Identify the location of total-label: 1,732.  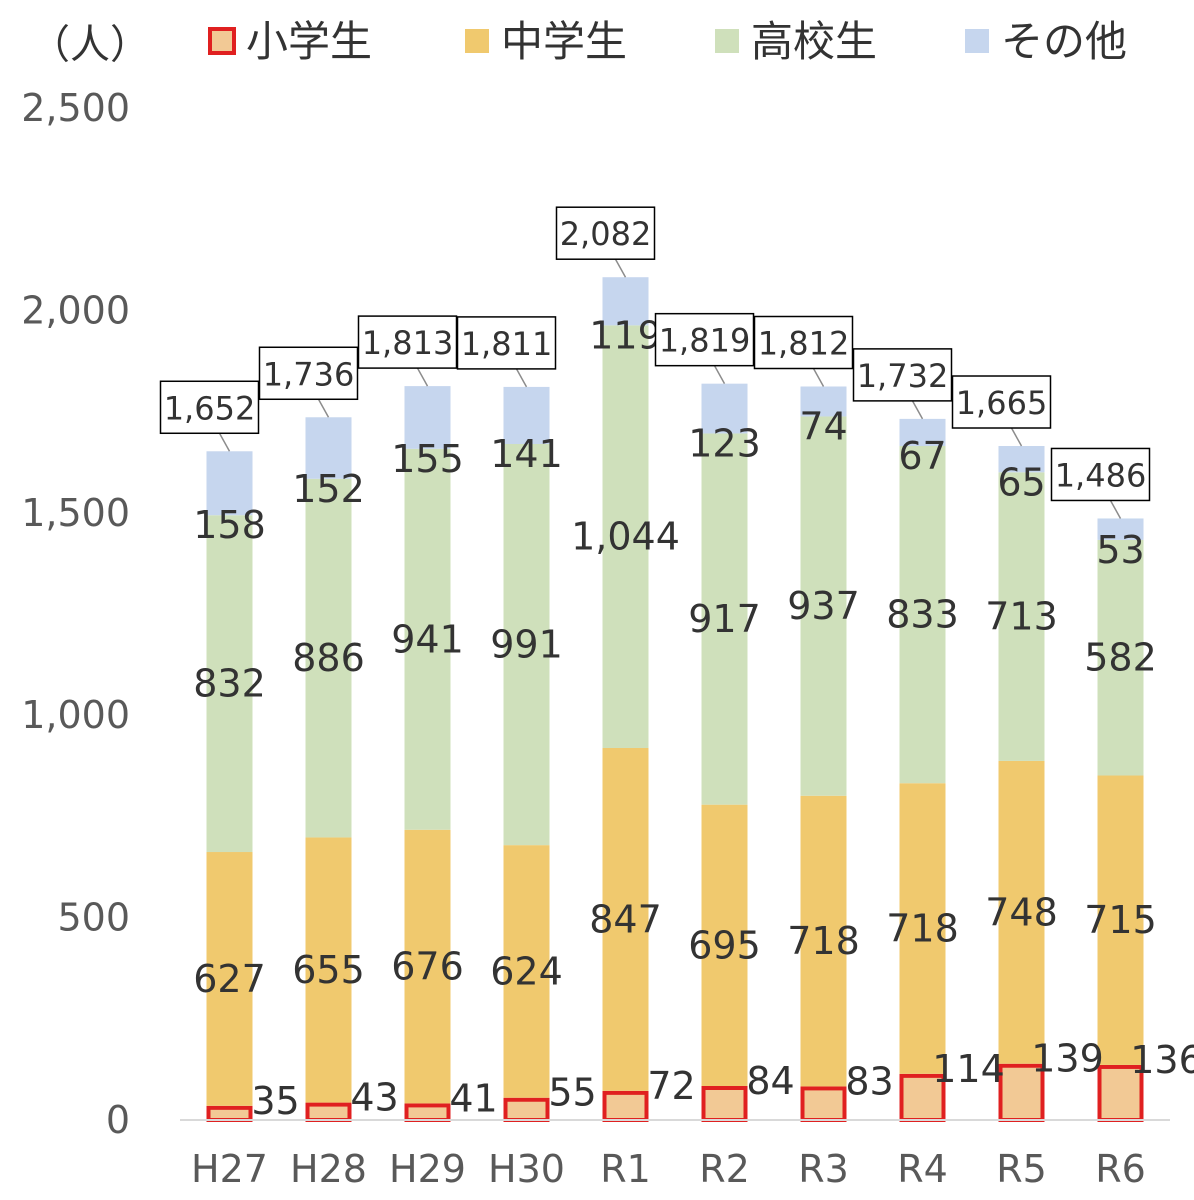
(903, 376).